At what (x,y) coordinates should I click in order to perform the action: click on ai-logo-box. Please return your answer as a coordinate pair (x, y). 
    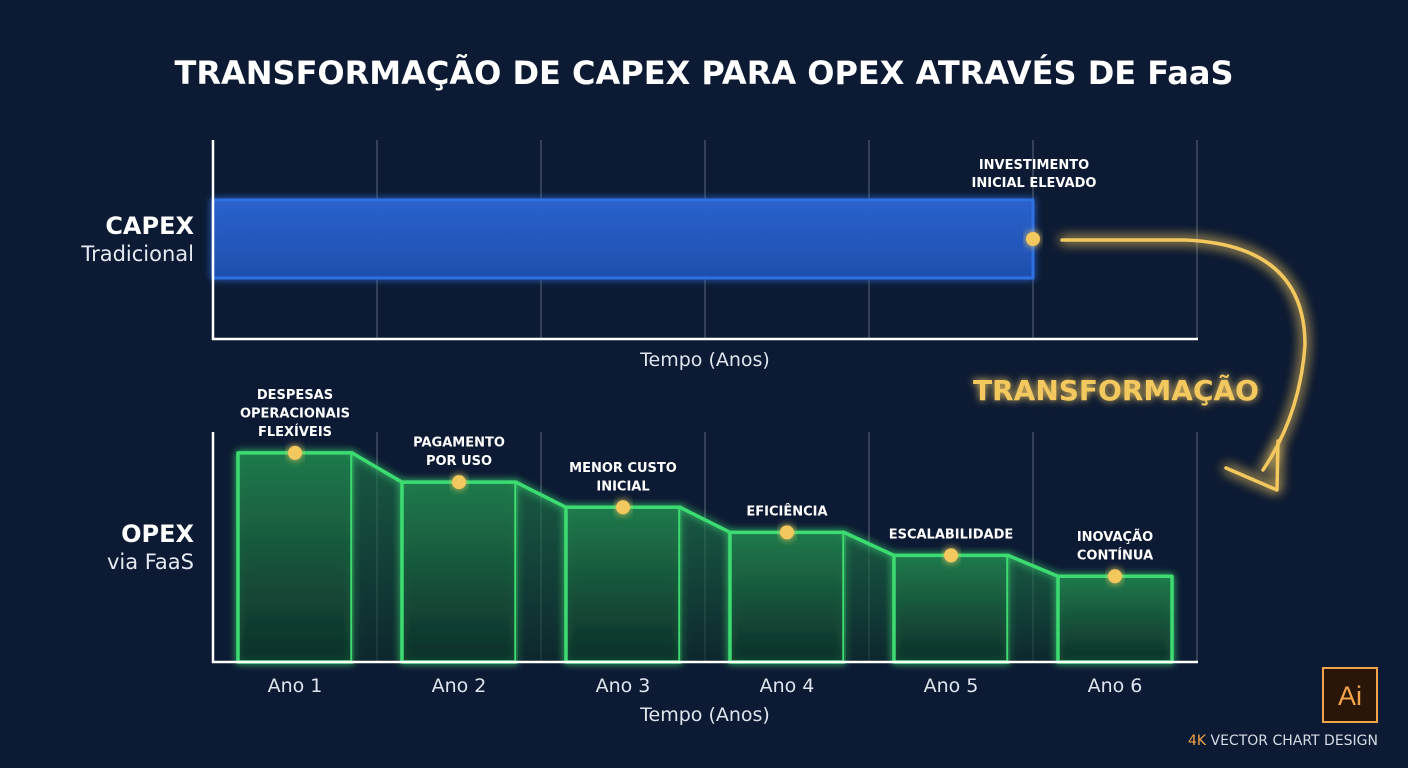
    Looking at the image, I should click on (1350, 695).